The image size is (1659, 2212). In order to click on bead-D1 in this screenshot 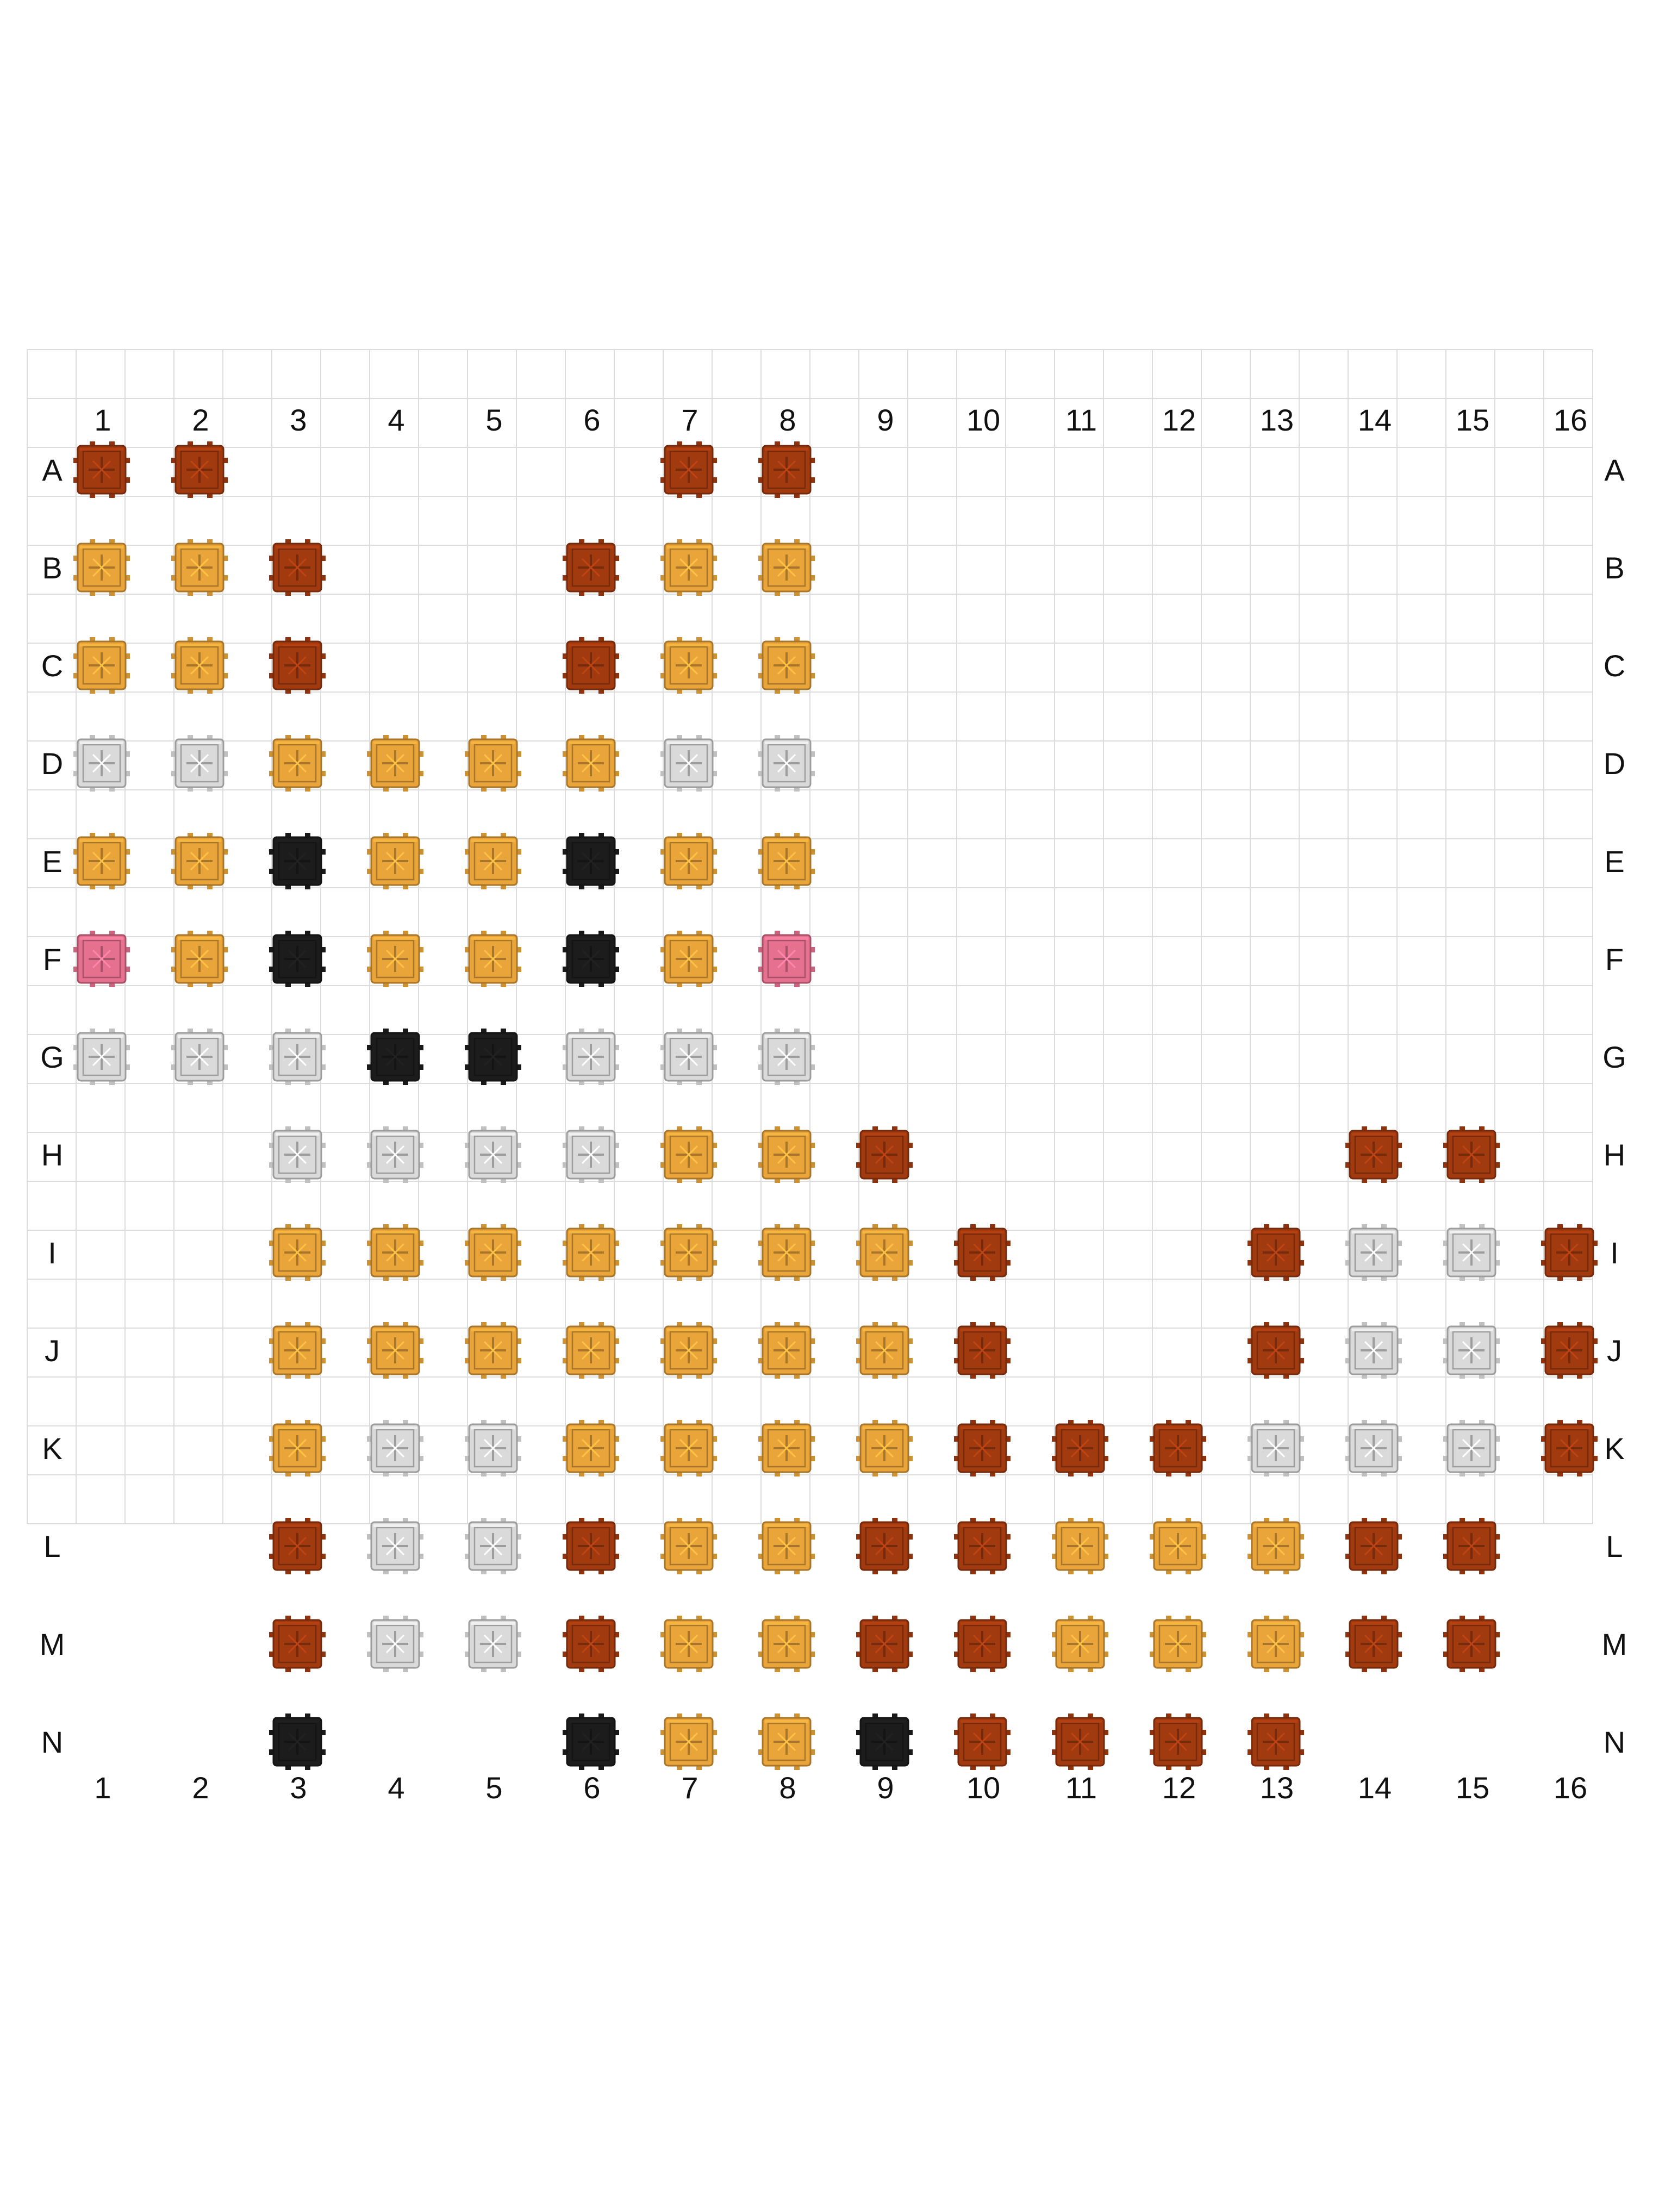, I will do `click(101, 763)`.